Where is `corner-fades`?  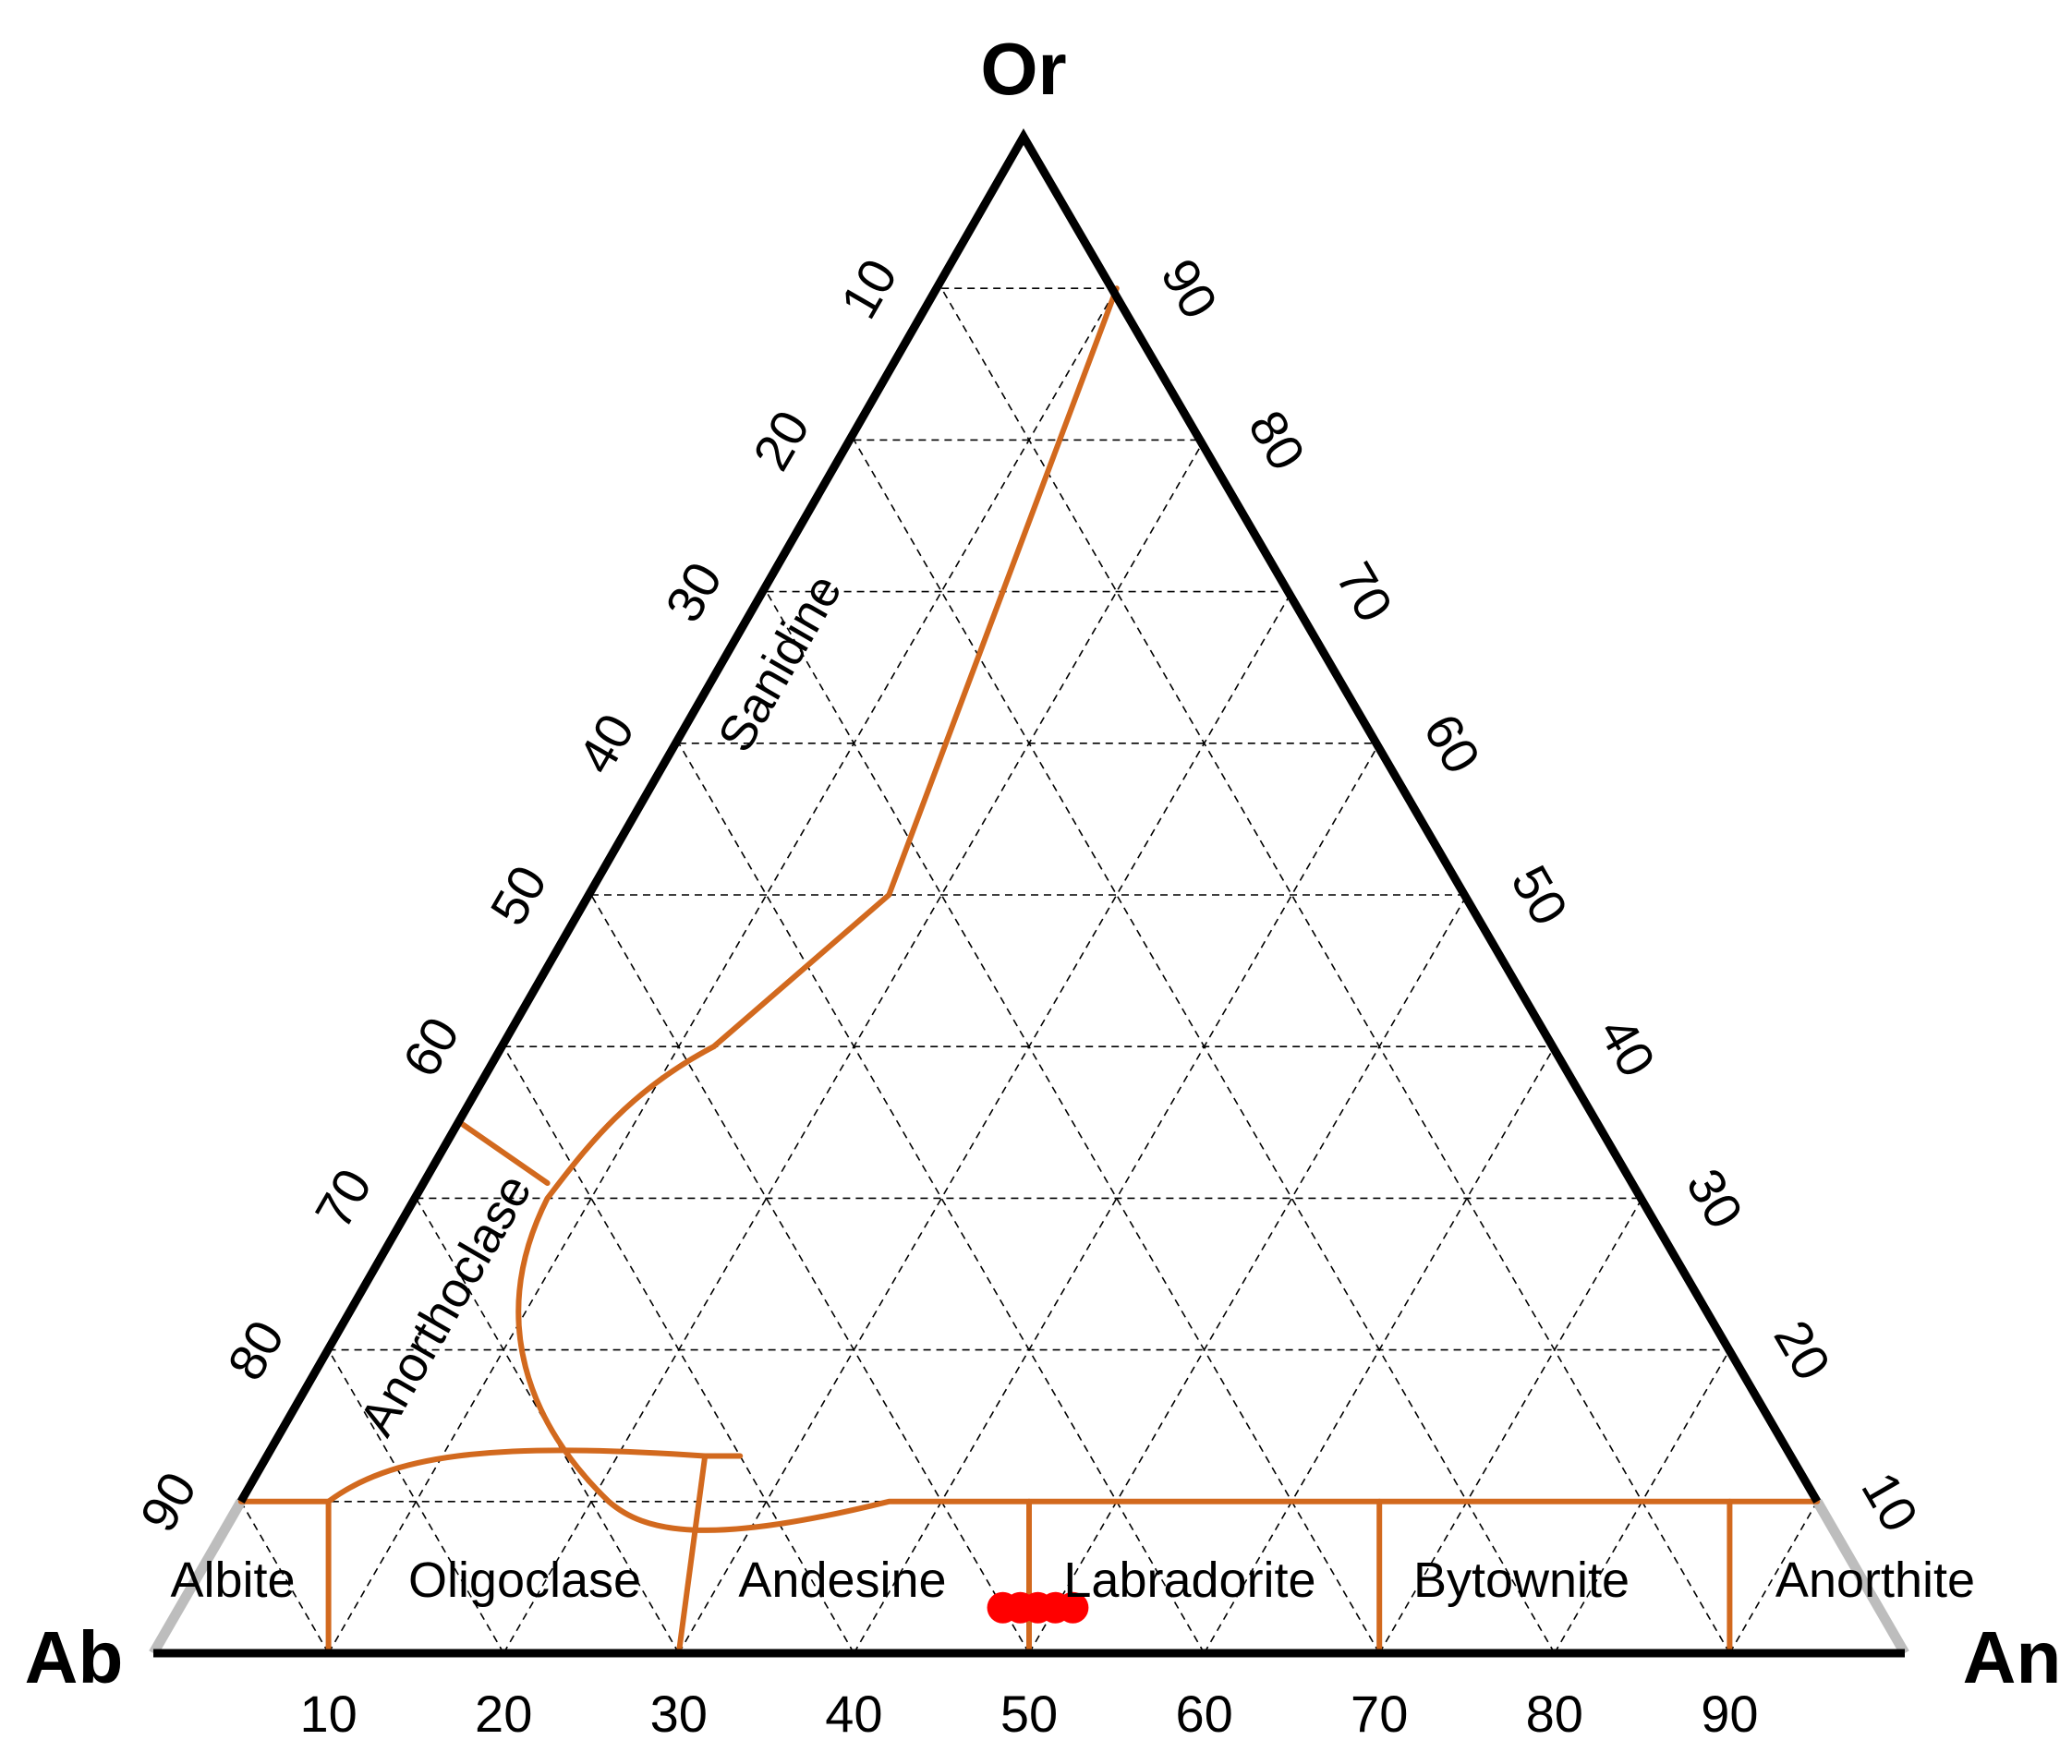 corner-fades is located at coordinates (1029, 1577).